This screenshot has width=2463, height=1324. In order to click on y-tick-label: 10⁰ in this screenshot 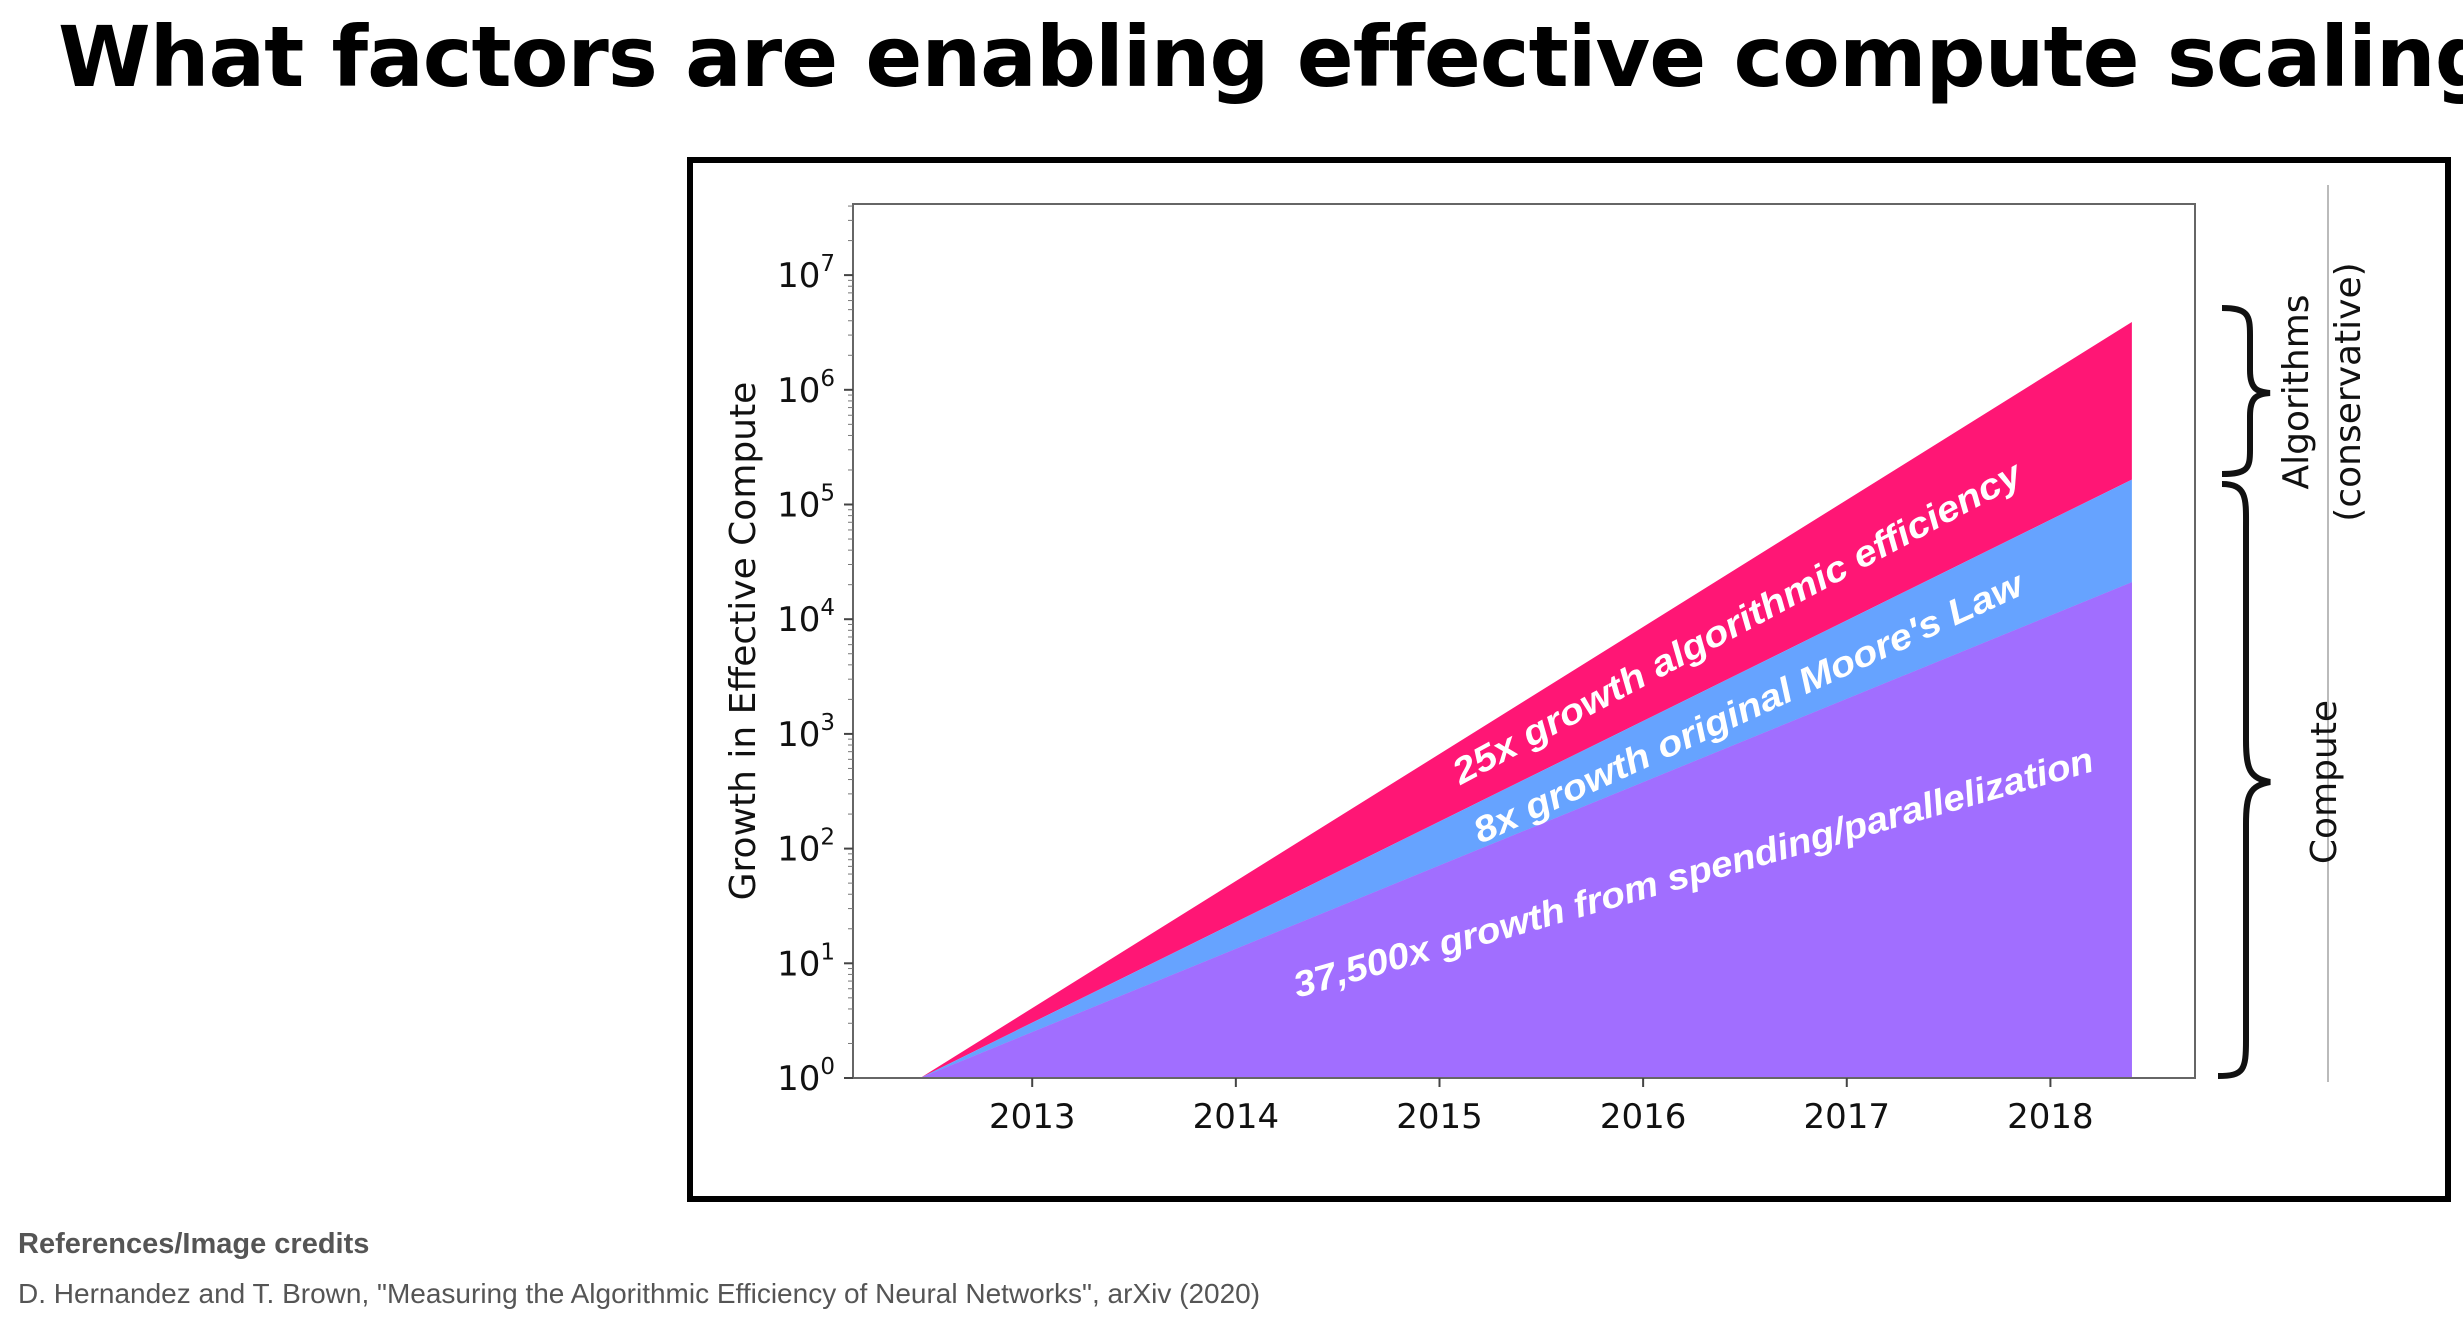, I will do `click(806, 1076)`.